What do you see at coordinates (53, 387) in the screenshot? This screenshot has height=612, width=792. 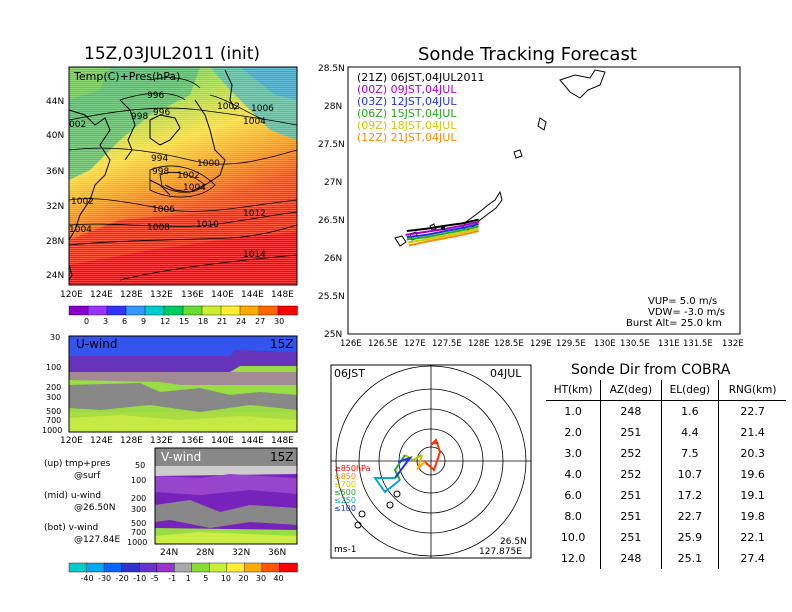 I see `u-y-tick: 200` at bounding box center [53, 387].